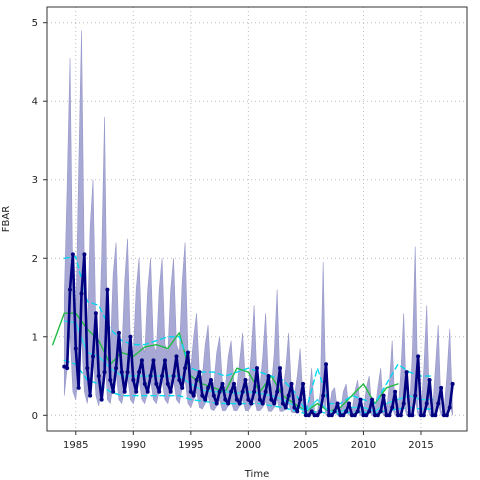  Describe the element at coordinates (133, 445) in the screenshot. I see `x-tick-label: 1990` at that location.